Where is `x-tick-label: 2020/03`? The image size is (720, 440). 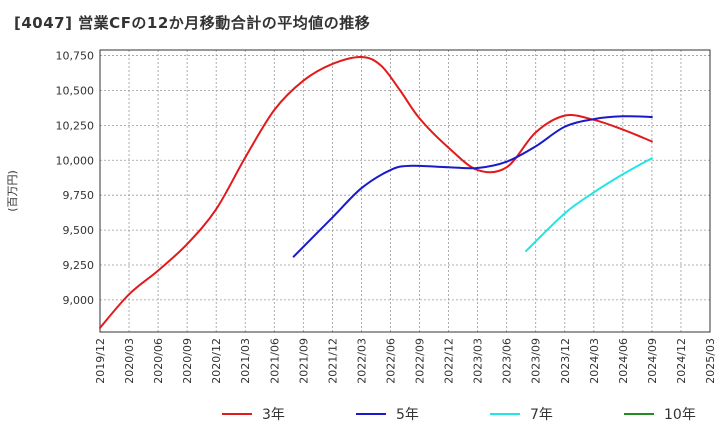 x-tick-label: 2020/03 is located at coordinates (129, 361).